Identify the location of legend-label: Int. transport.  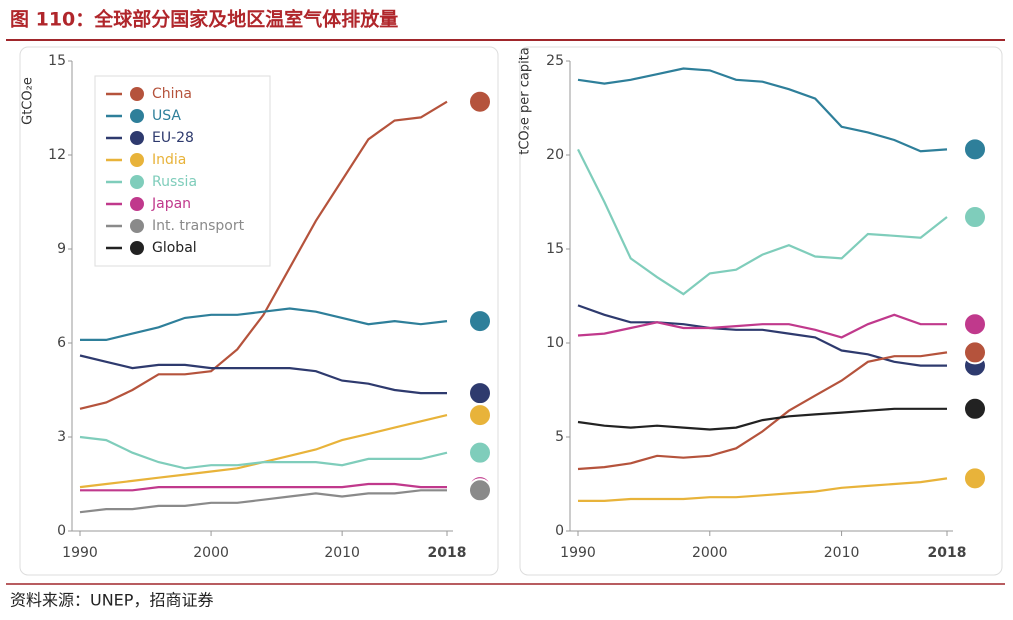
(198, 226).